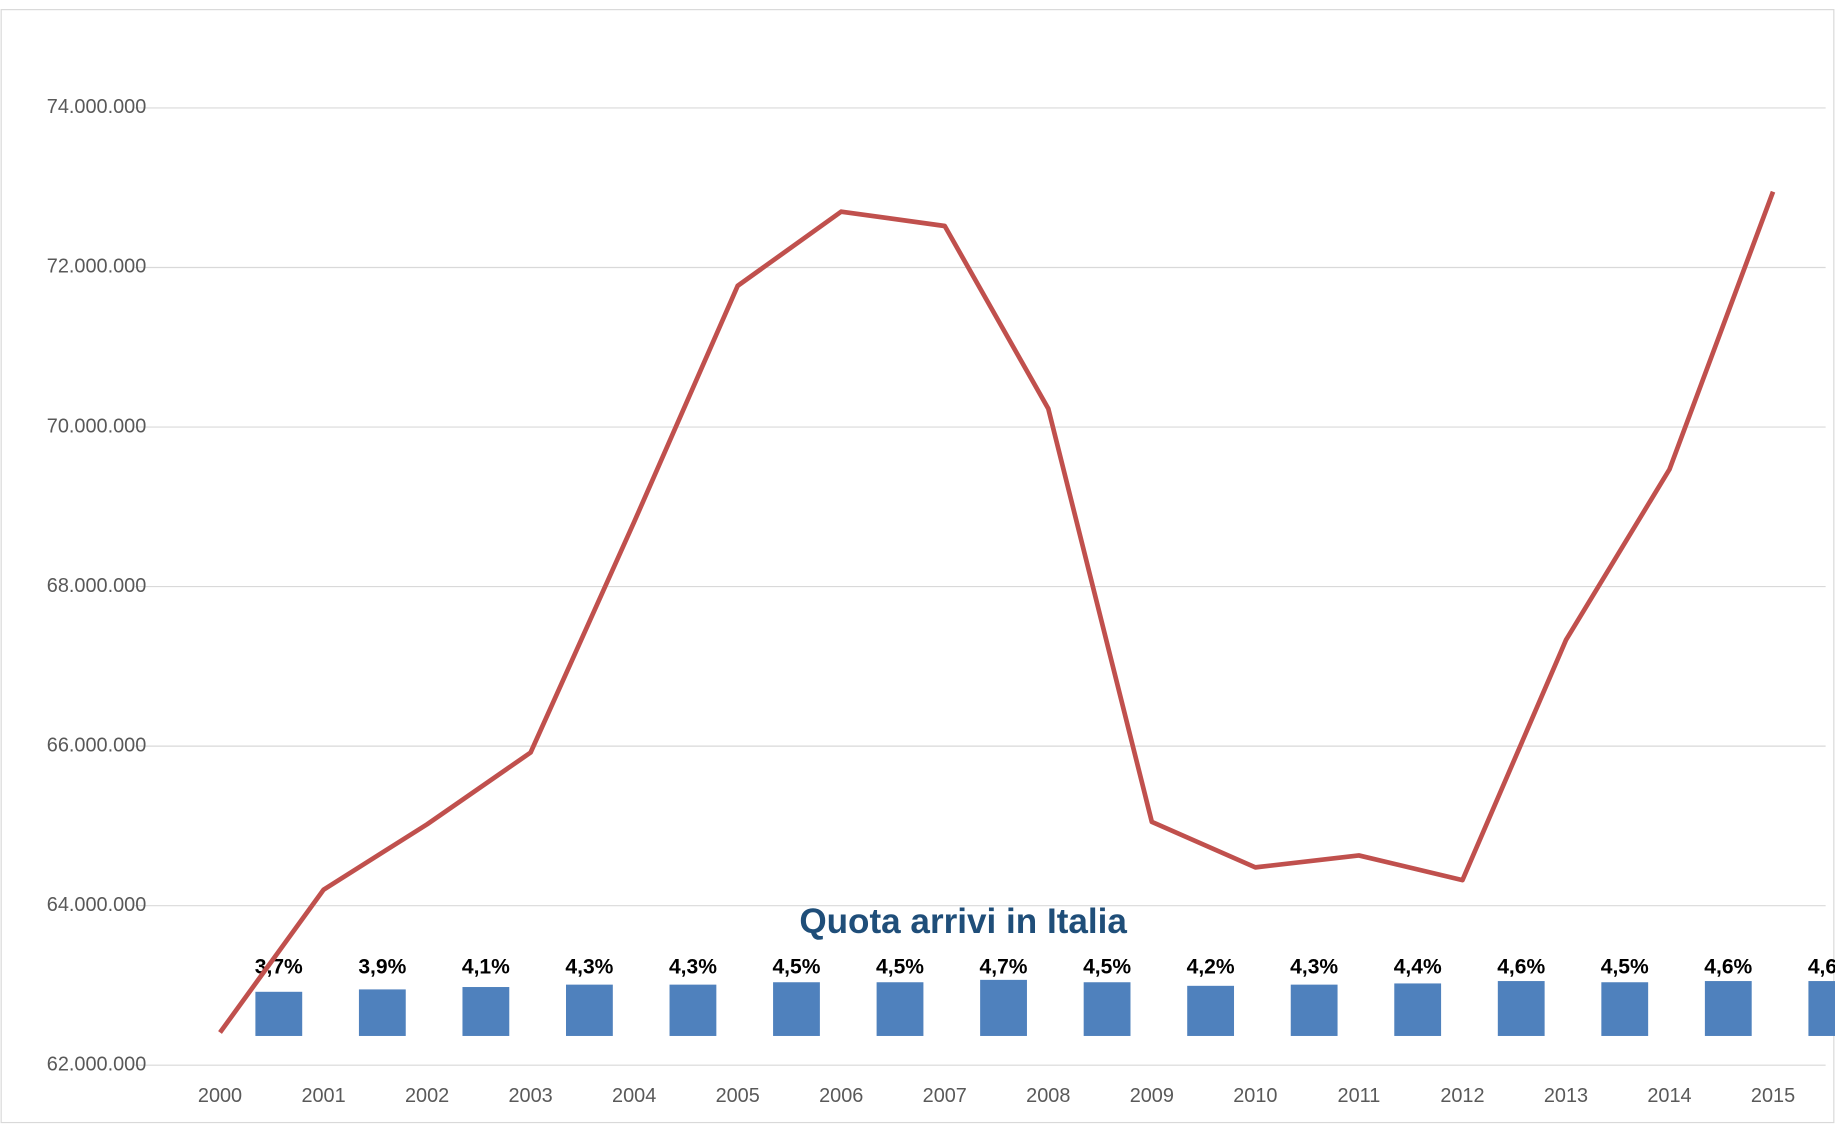 This screenshot has width=1835, height=1124. What do you see at coordinates (738, 1096) in the screenshot?
I see `x-tick-label: 2005` at bounding box center [738, 1096].